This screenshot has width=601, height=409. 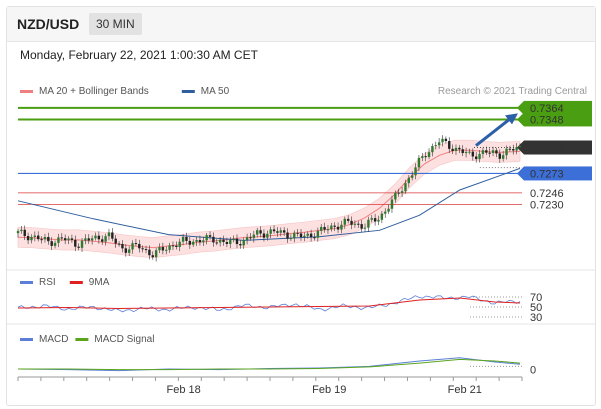 I want to click on level-label-1: 0.7348, so click(x=547, y=120).